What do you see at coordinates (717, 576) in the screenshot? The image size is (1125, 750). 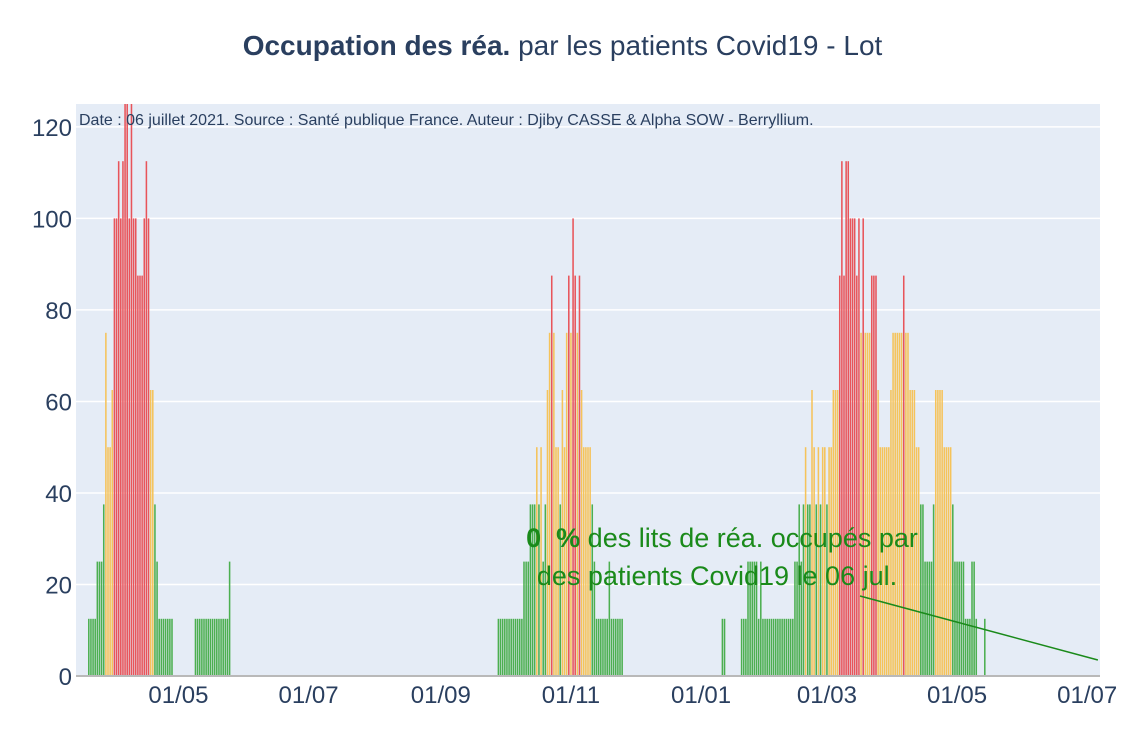 I see `annotation-line2: des patients Covid19 le 06 jul.` at bounding box center [717, 576].